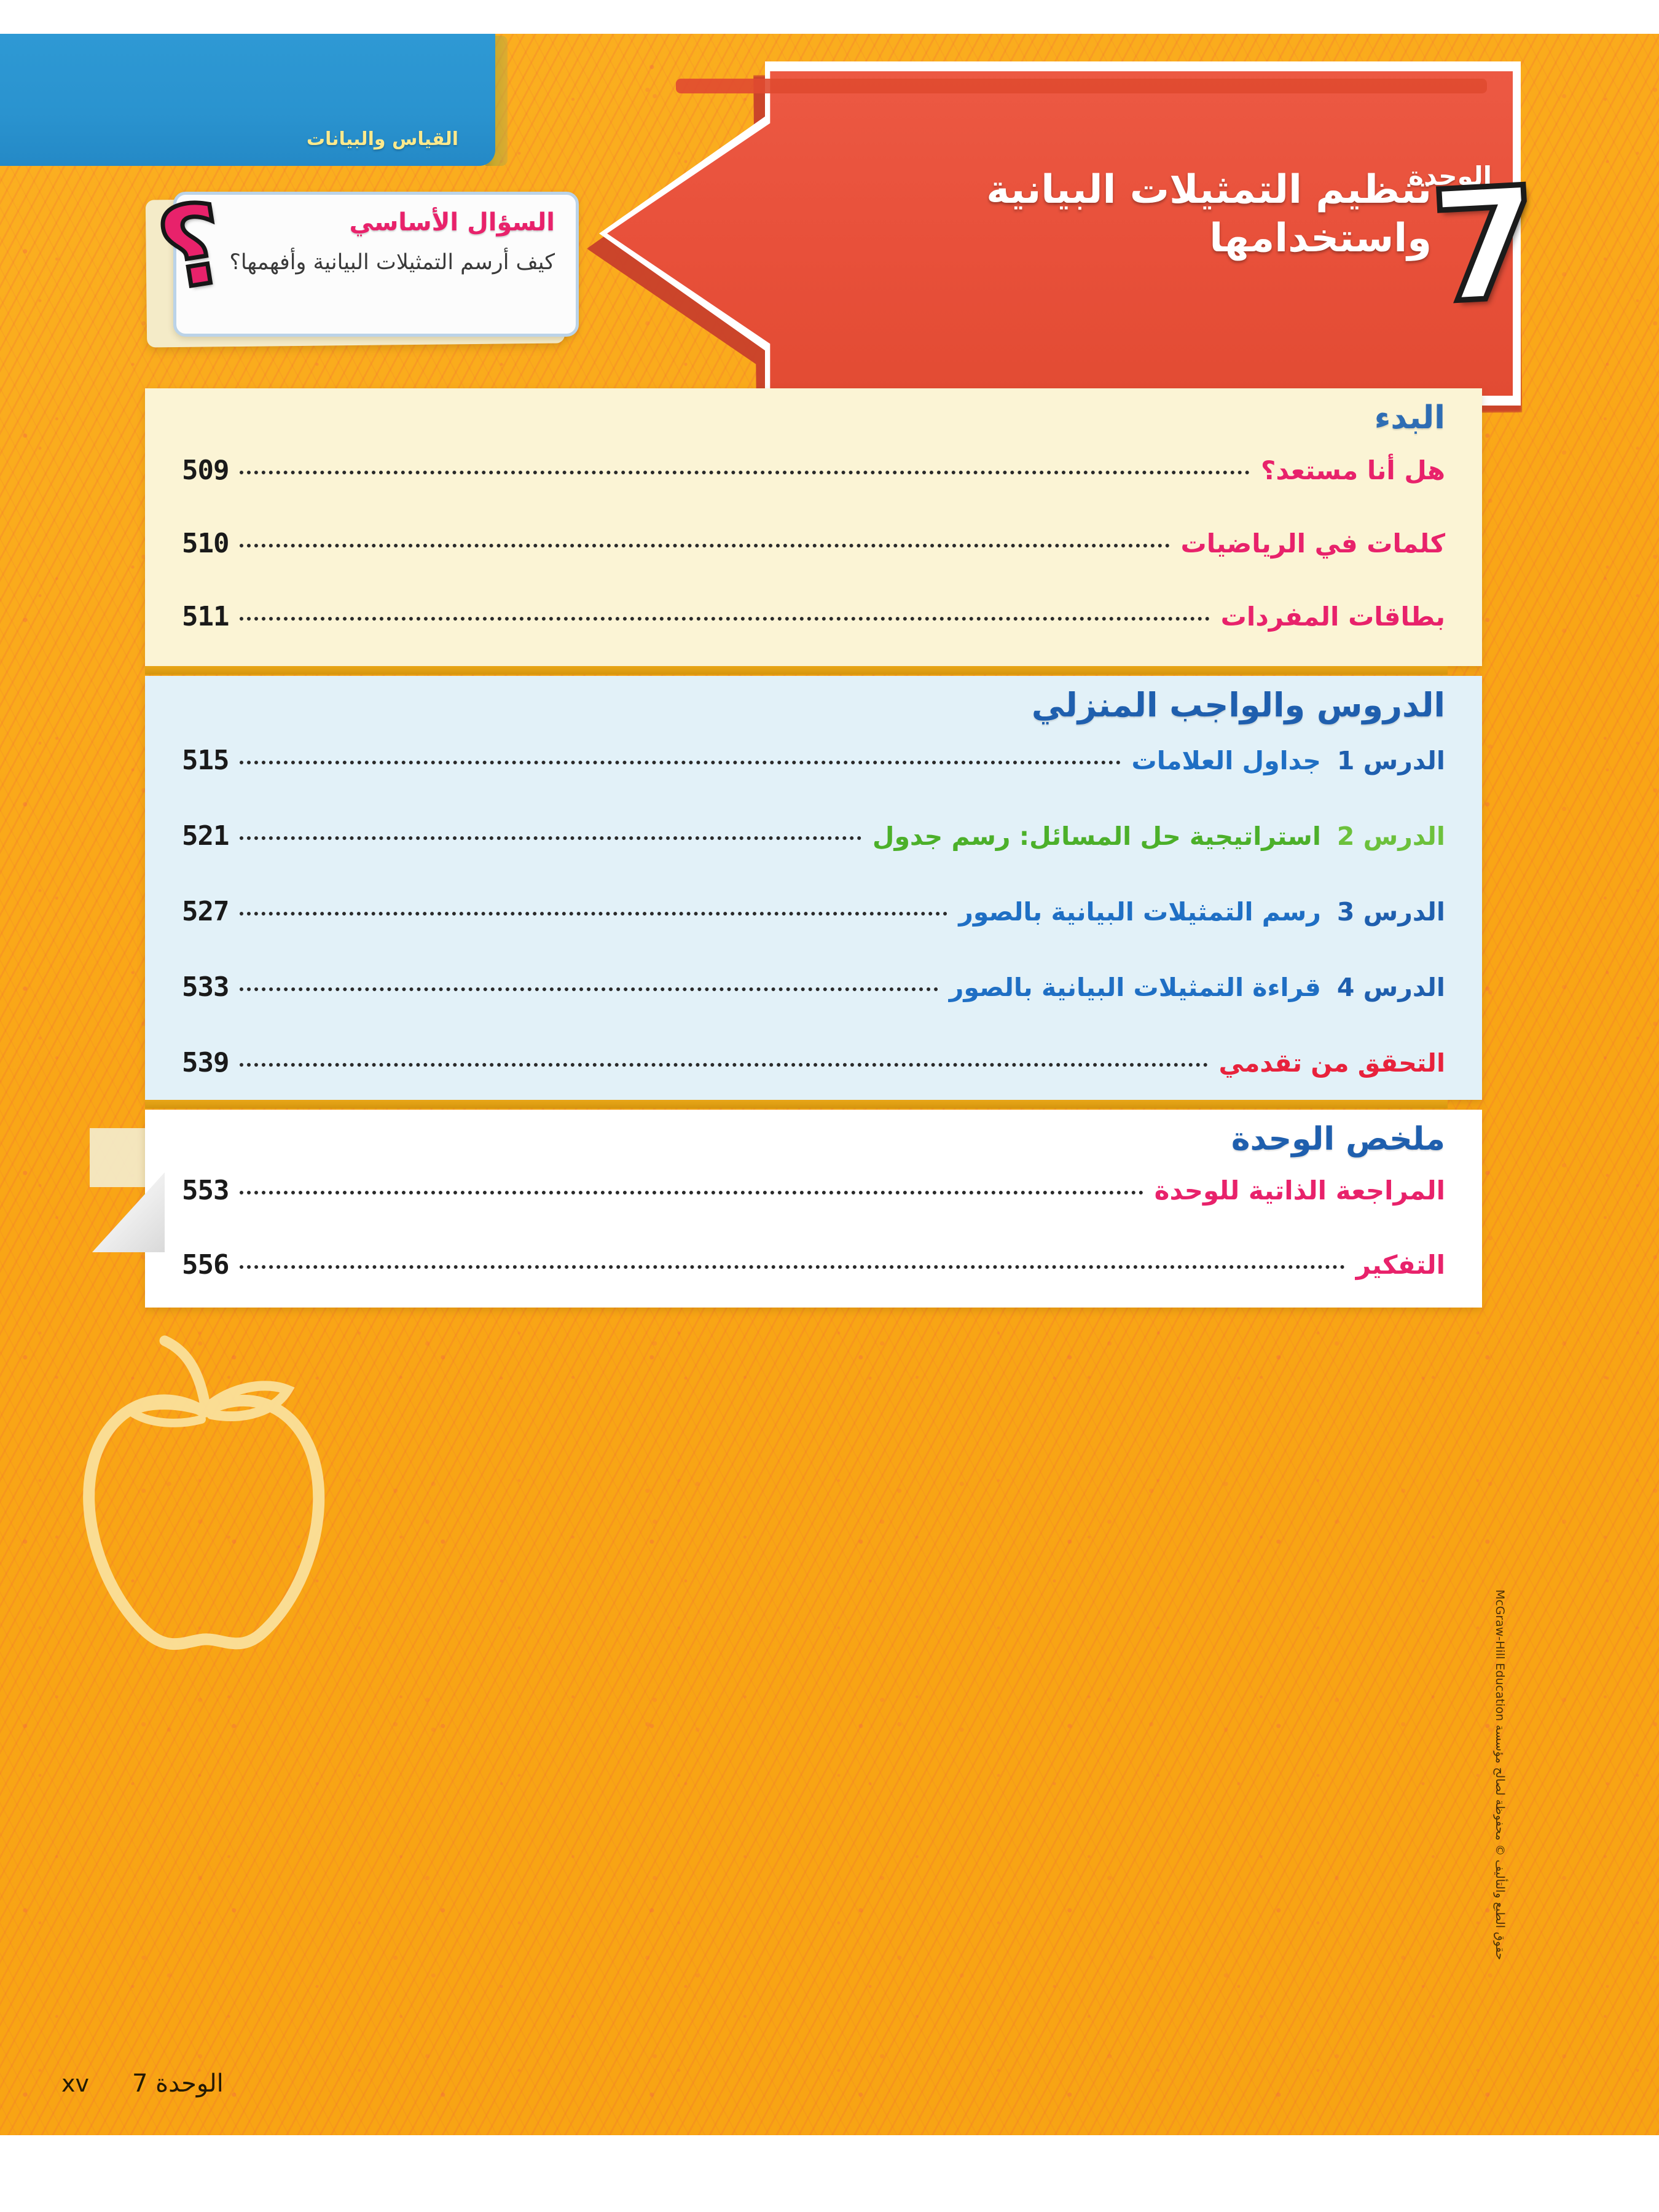  Describe the element at coordinates (1409, 417) in the screenshot. I see `section-heading-start: البدء` at that location.